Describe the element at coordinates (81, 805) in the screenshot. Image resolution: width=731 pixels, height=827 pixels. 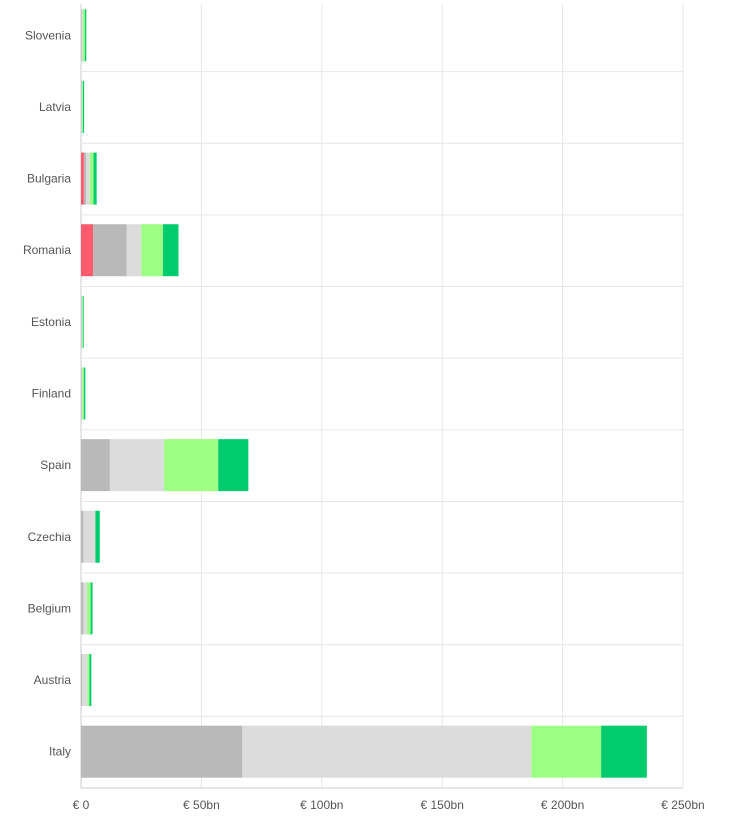
I see `x-tick-label: € 0` at that location.